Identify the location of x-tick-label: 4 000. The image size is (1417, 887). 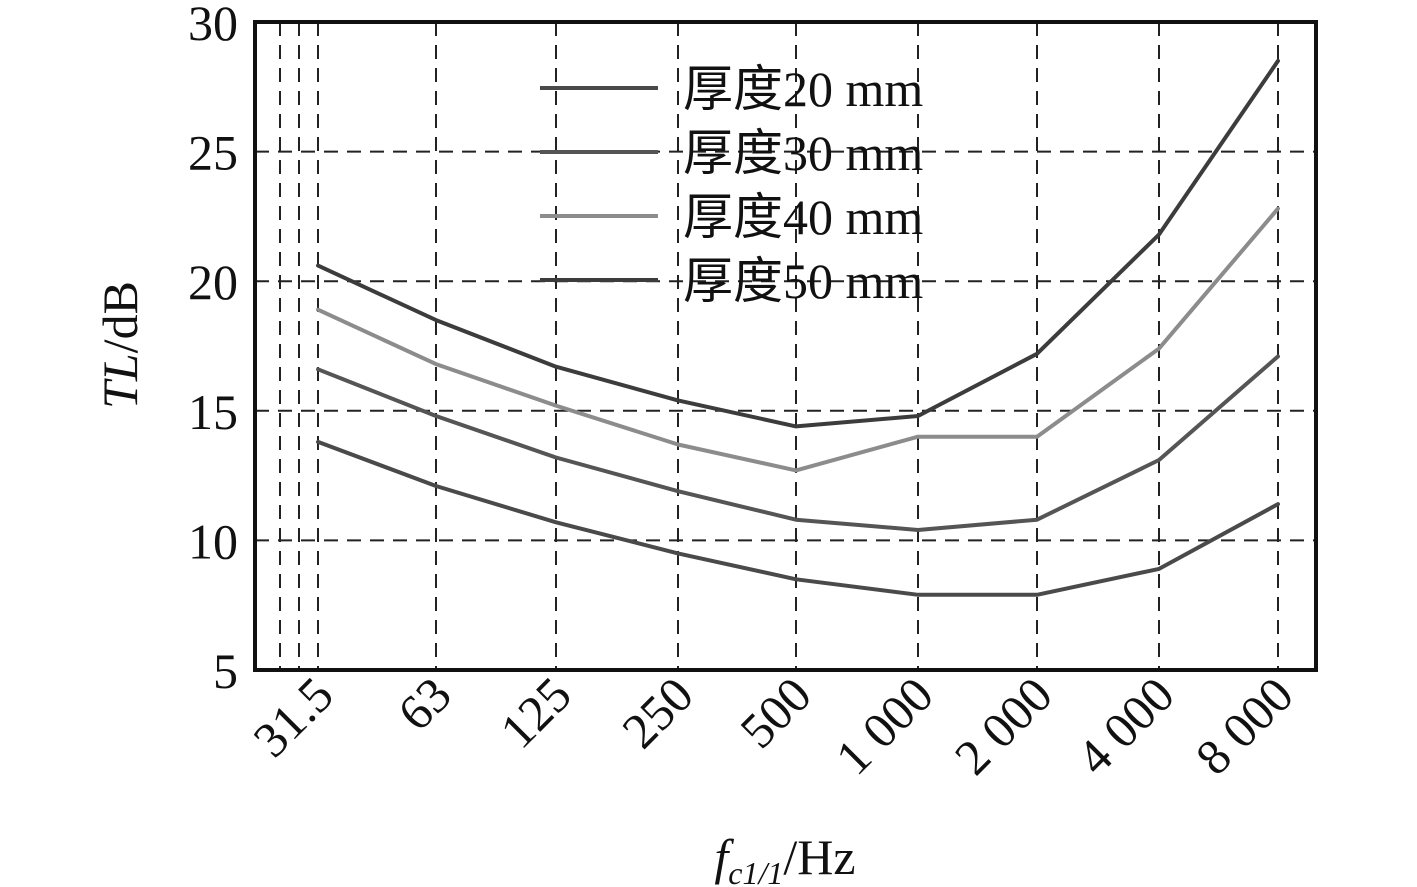
(1125, 725).